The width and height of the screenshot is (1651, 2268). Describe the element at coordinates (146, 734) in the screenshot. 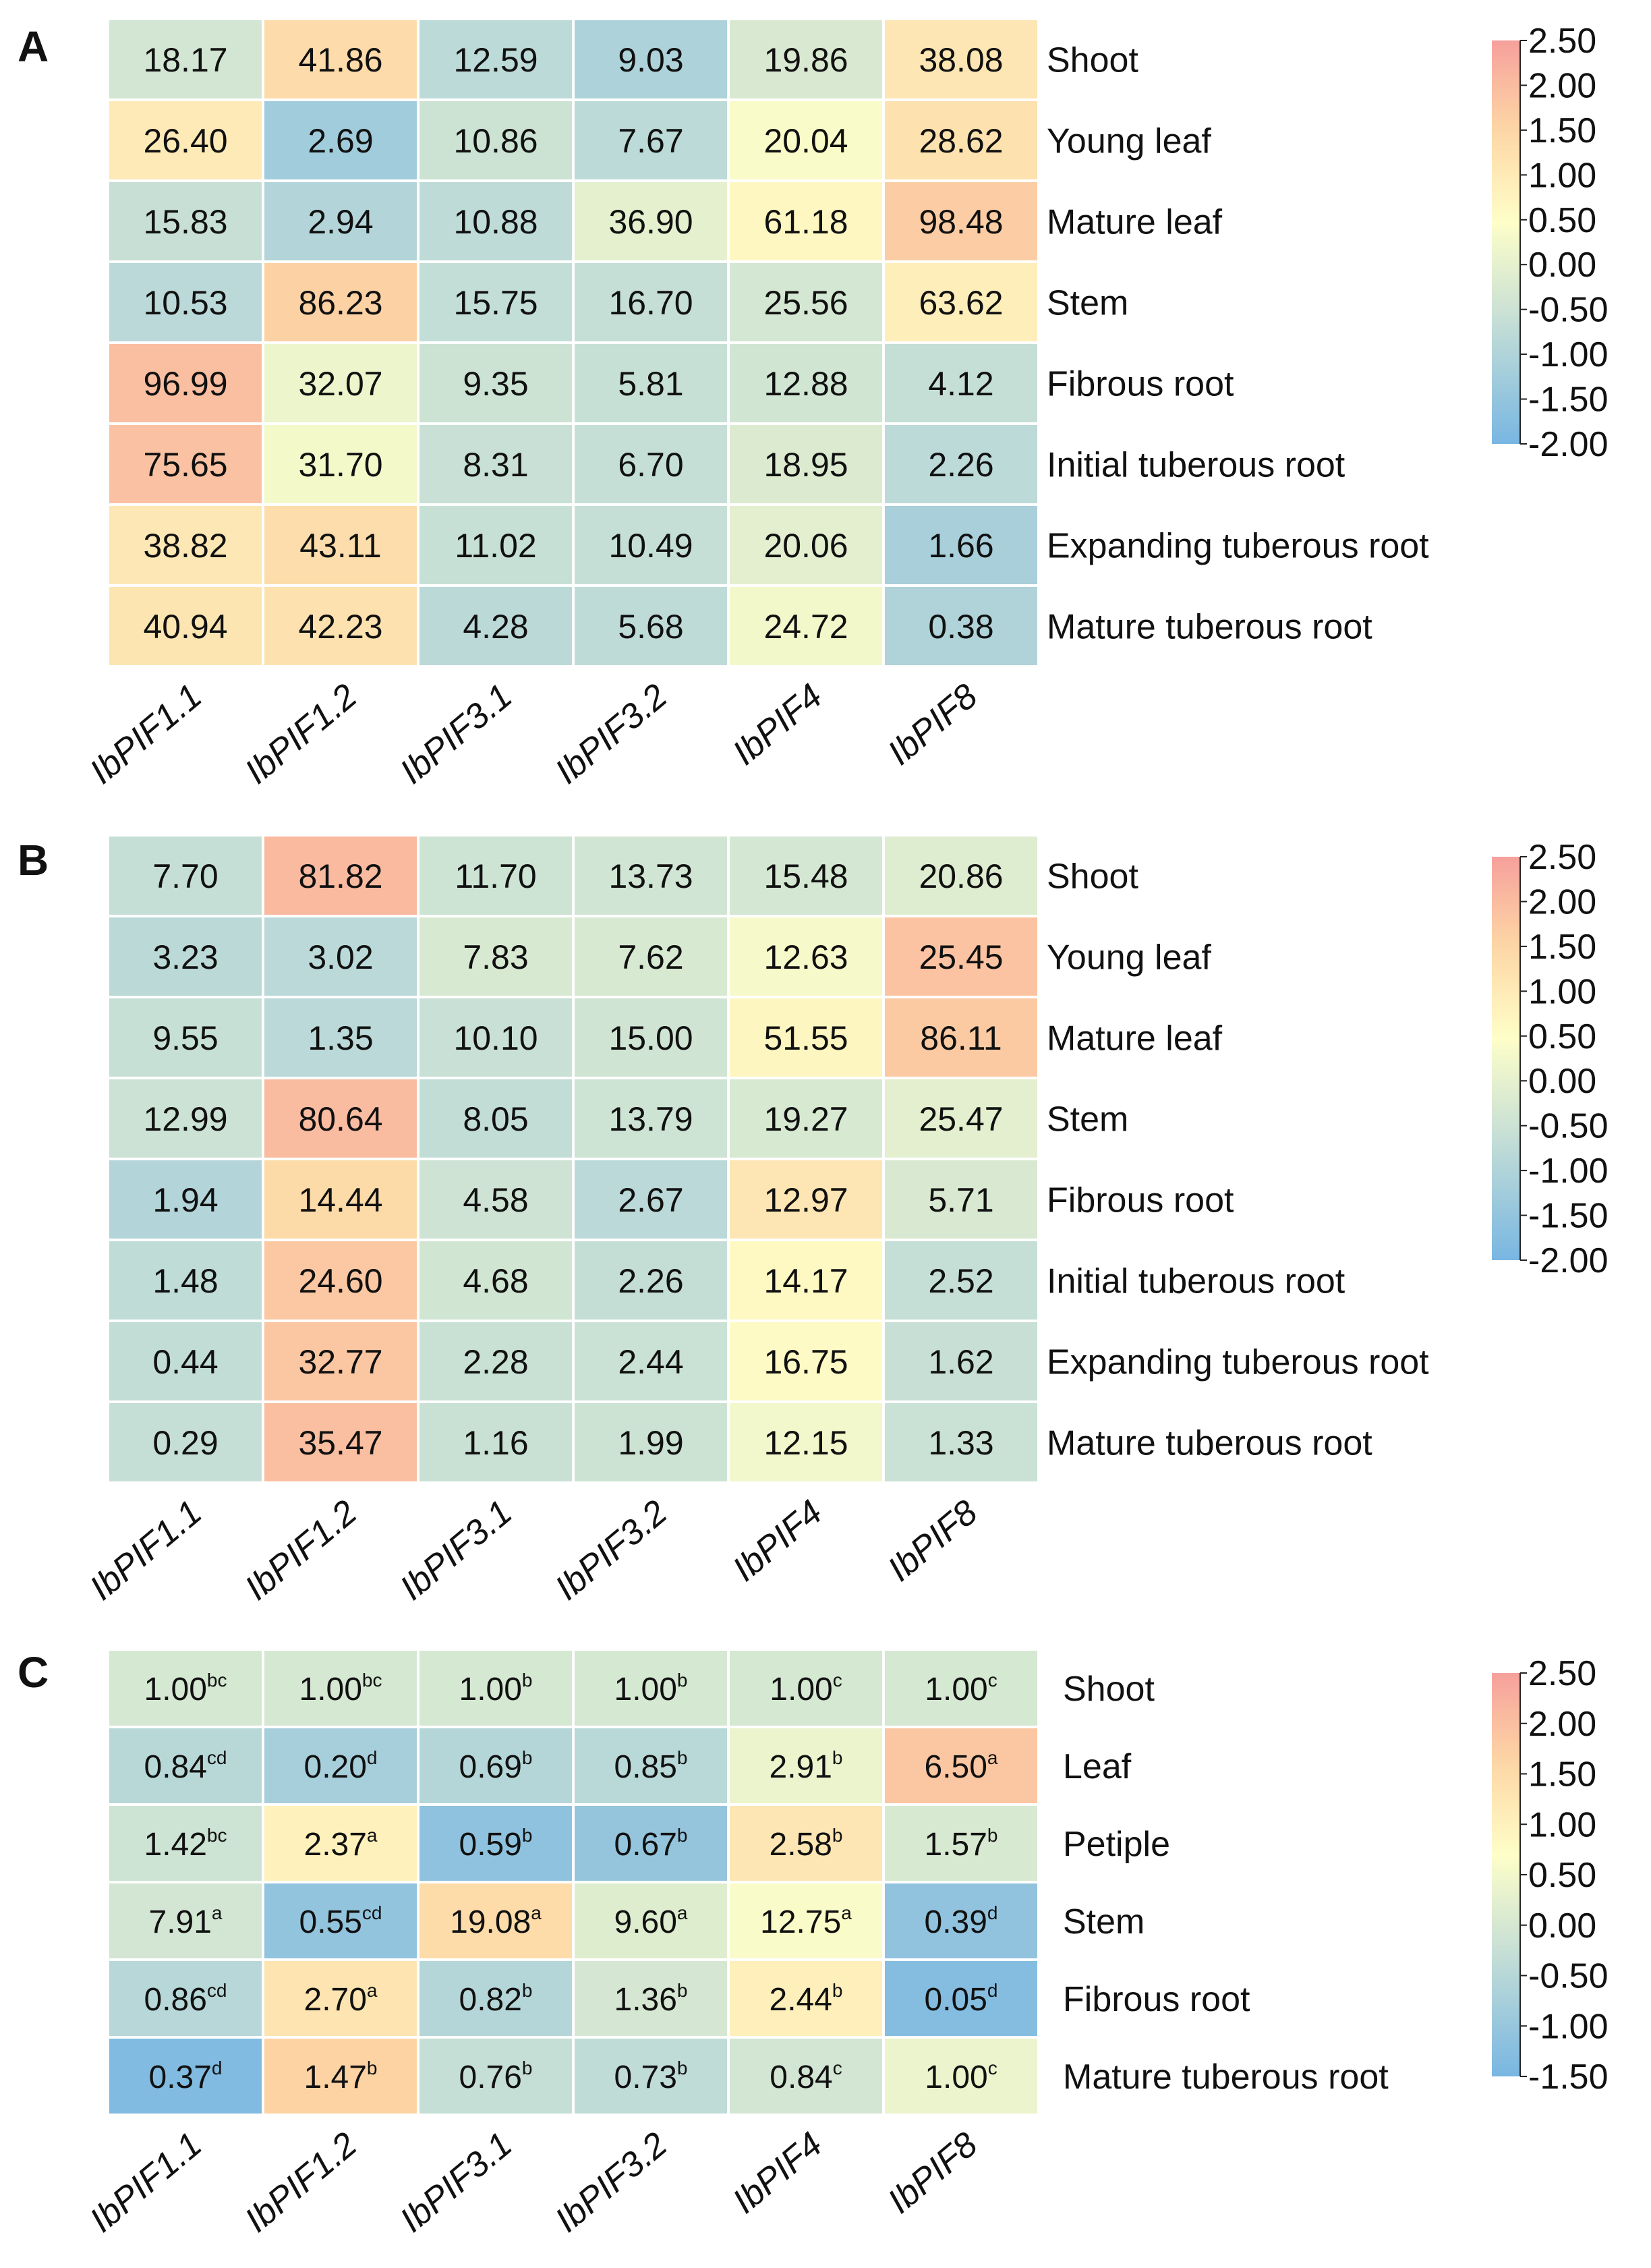

I see `column-label: IbPIF1.1` at that location.